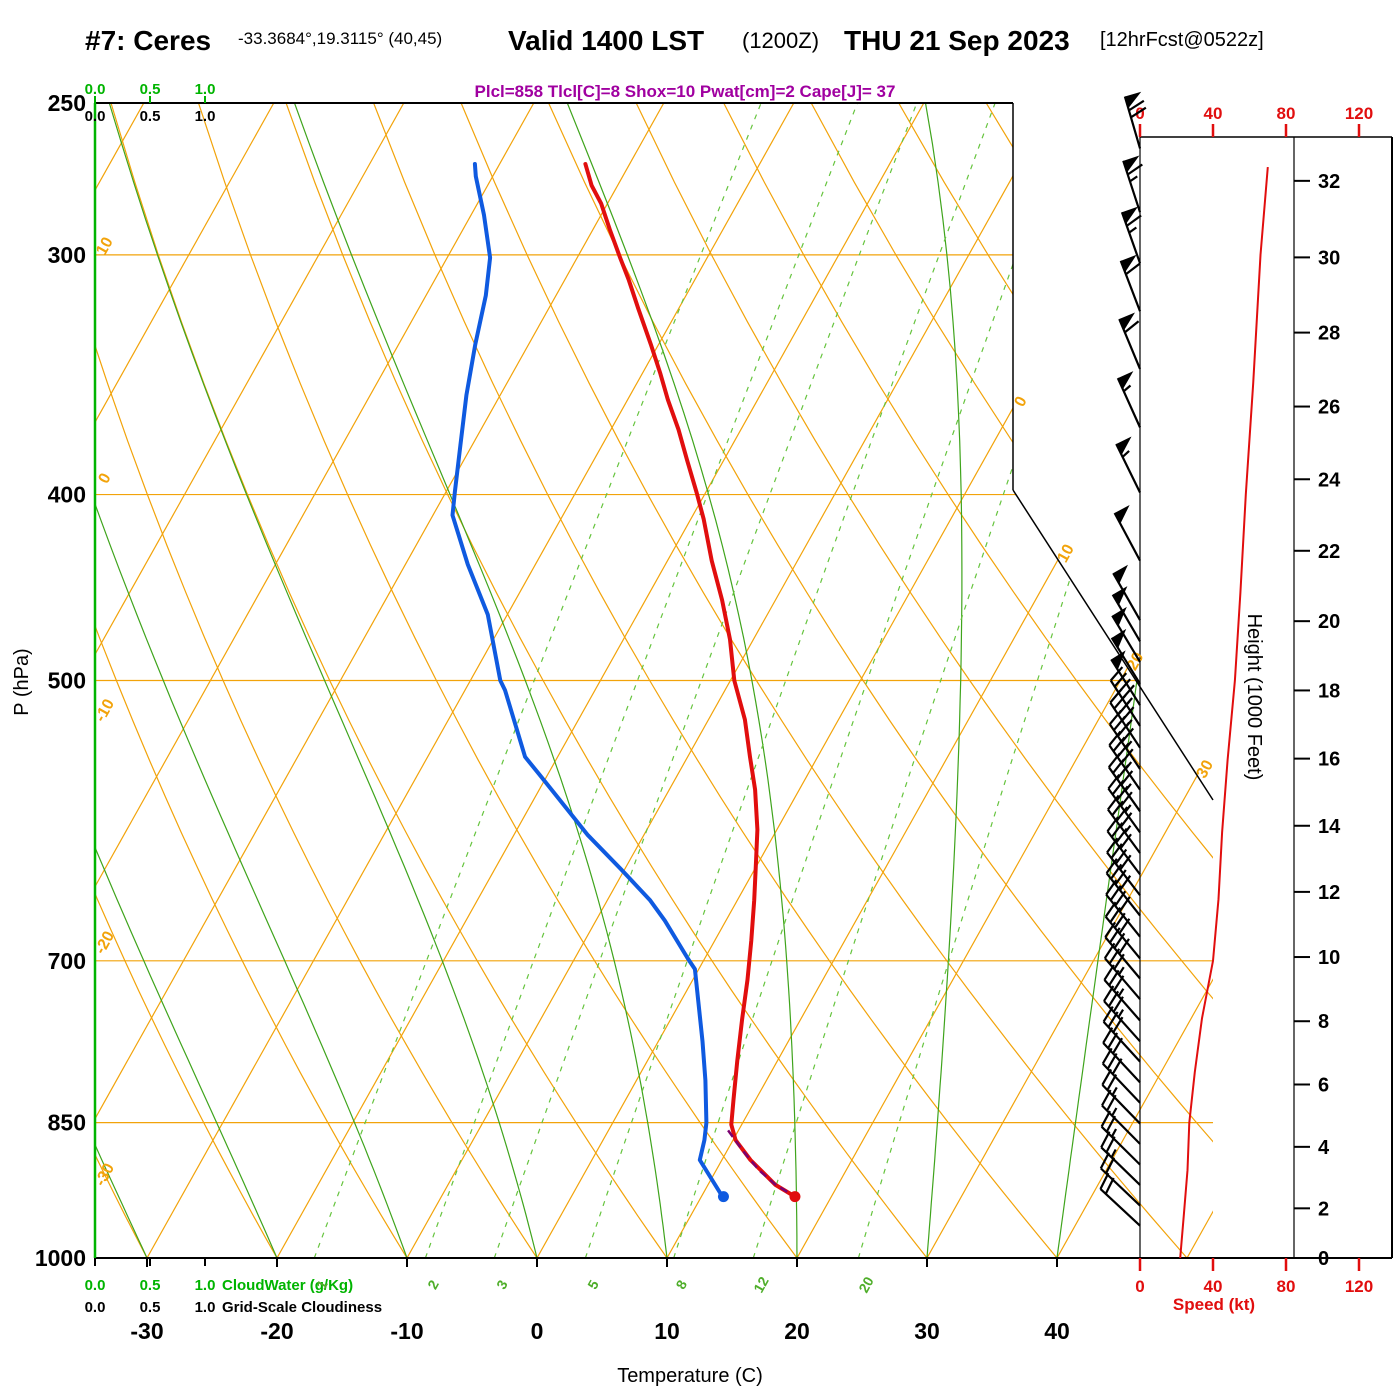 This screenshot has height=1400, width=1400. What do you see at coordinates (205, 116) in the screenshot?
I see `cloudiness-tick-top: 1.0` at bounding box center [205, 116].